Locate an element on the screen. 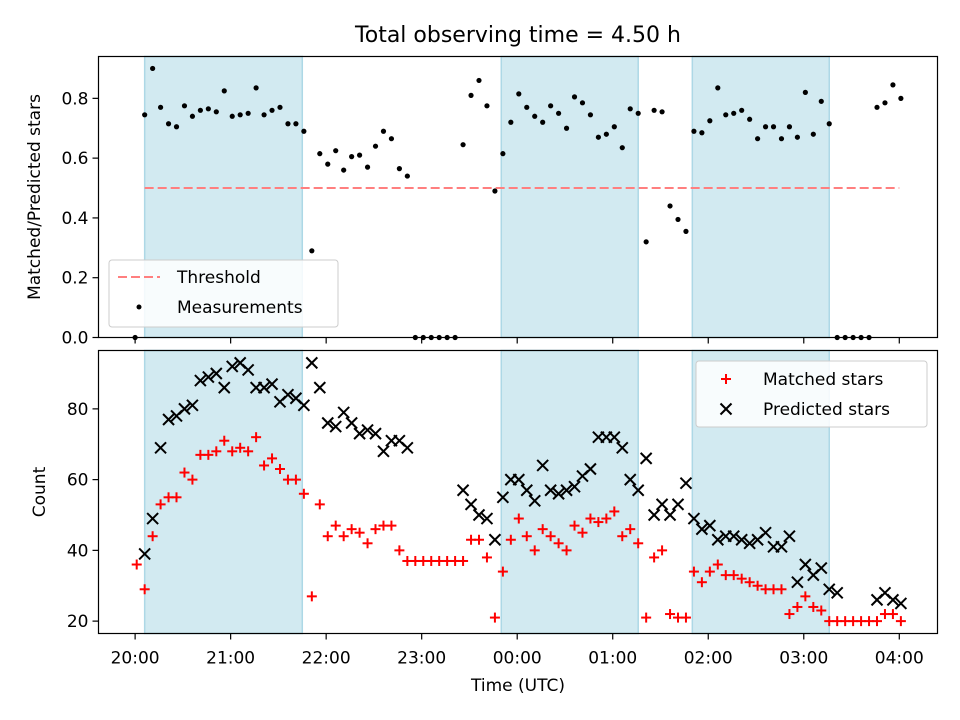 This screenshot has height=720, width=960. y-tick-label: 0.8 is located at coordinates (74, 99).